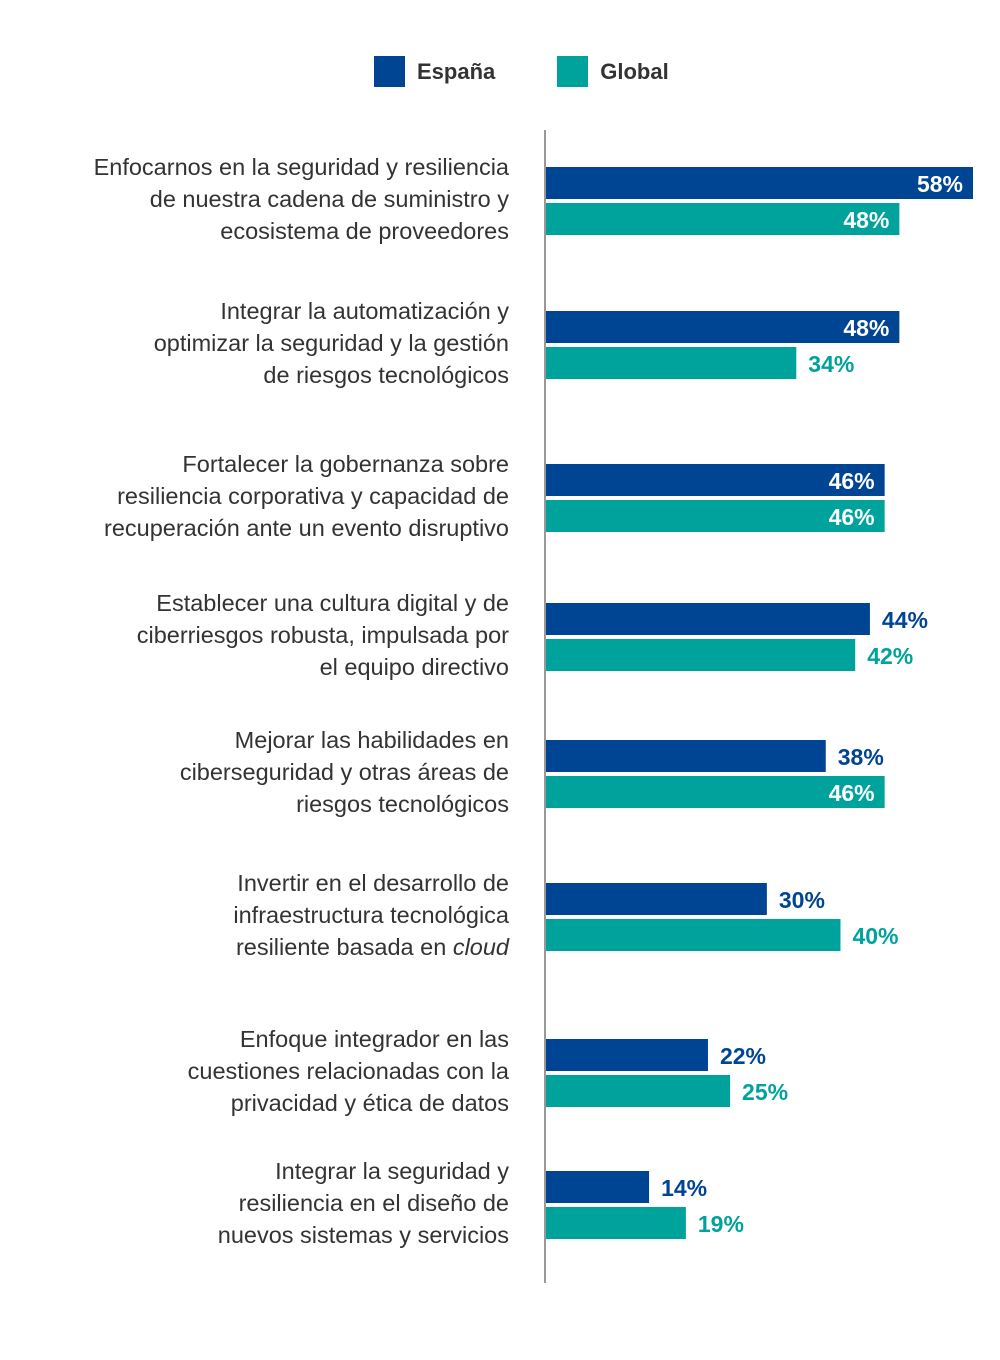 This screenshot has height=1360, width=1000. Describe the element at coordinates (765, 1092) in the screenshot. I see `data-label-global-7: 25%` at that location.